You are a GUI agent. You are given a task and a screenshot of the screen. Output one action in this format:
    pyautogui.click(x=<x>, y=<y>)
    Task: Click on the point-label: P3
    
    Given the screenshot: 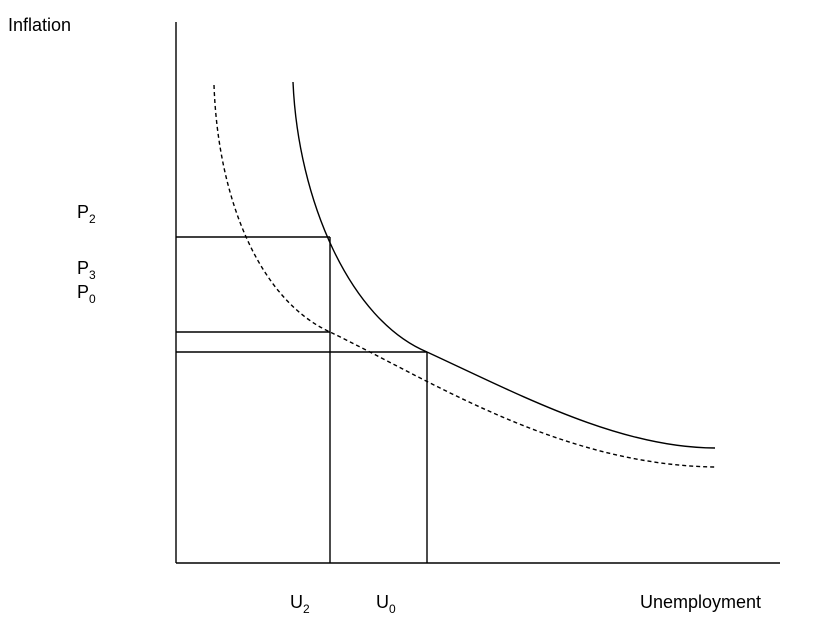 What is the action you would take?
    pyautogui.click(x=86, y=270)
    